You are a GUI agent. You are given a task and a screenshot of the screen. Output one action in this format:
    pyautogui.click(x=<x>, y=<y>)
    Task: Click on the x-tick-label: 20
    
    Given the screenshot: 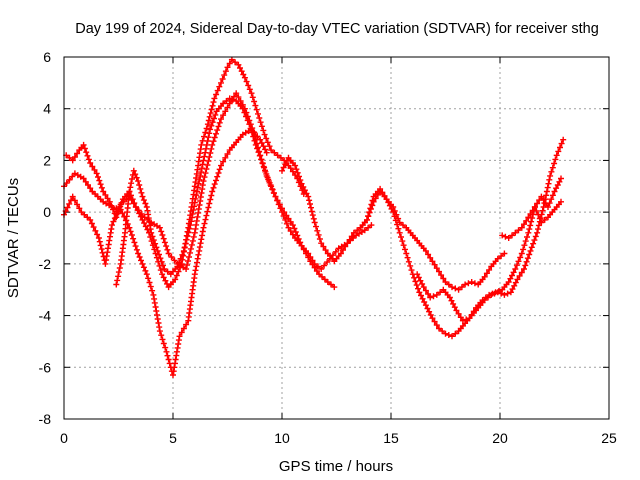 What is the action you would take?
    pyautogui.click(x=500, y=438)
    